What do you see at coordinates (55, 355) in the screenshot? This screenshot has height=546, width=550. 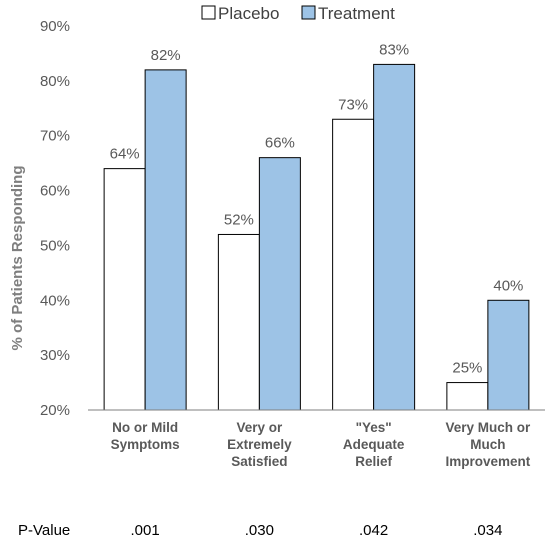 I see `y-tick-label: 30%` at bounding box center [55, 355].